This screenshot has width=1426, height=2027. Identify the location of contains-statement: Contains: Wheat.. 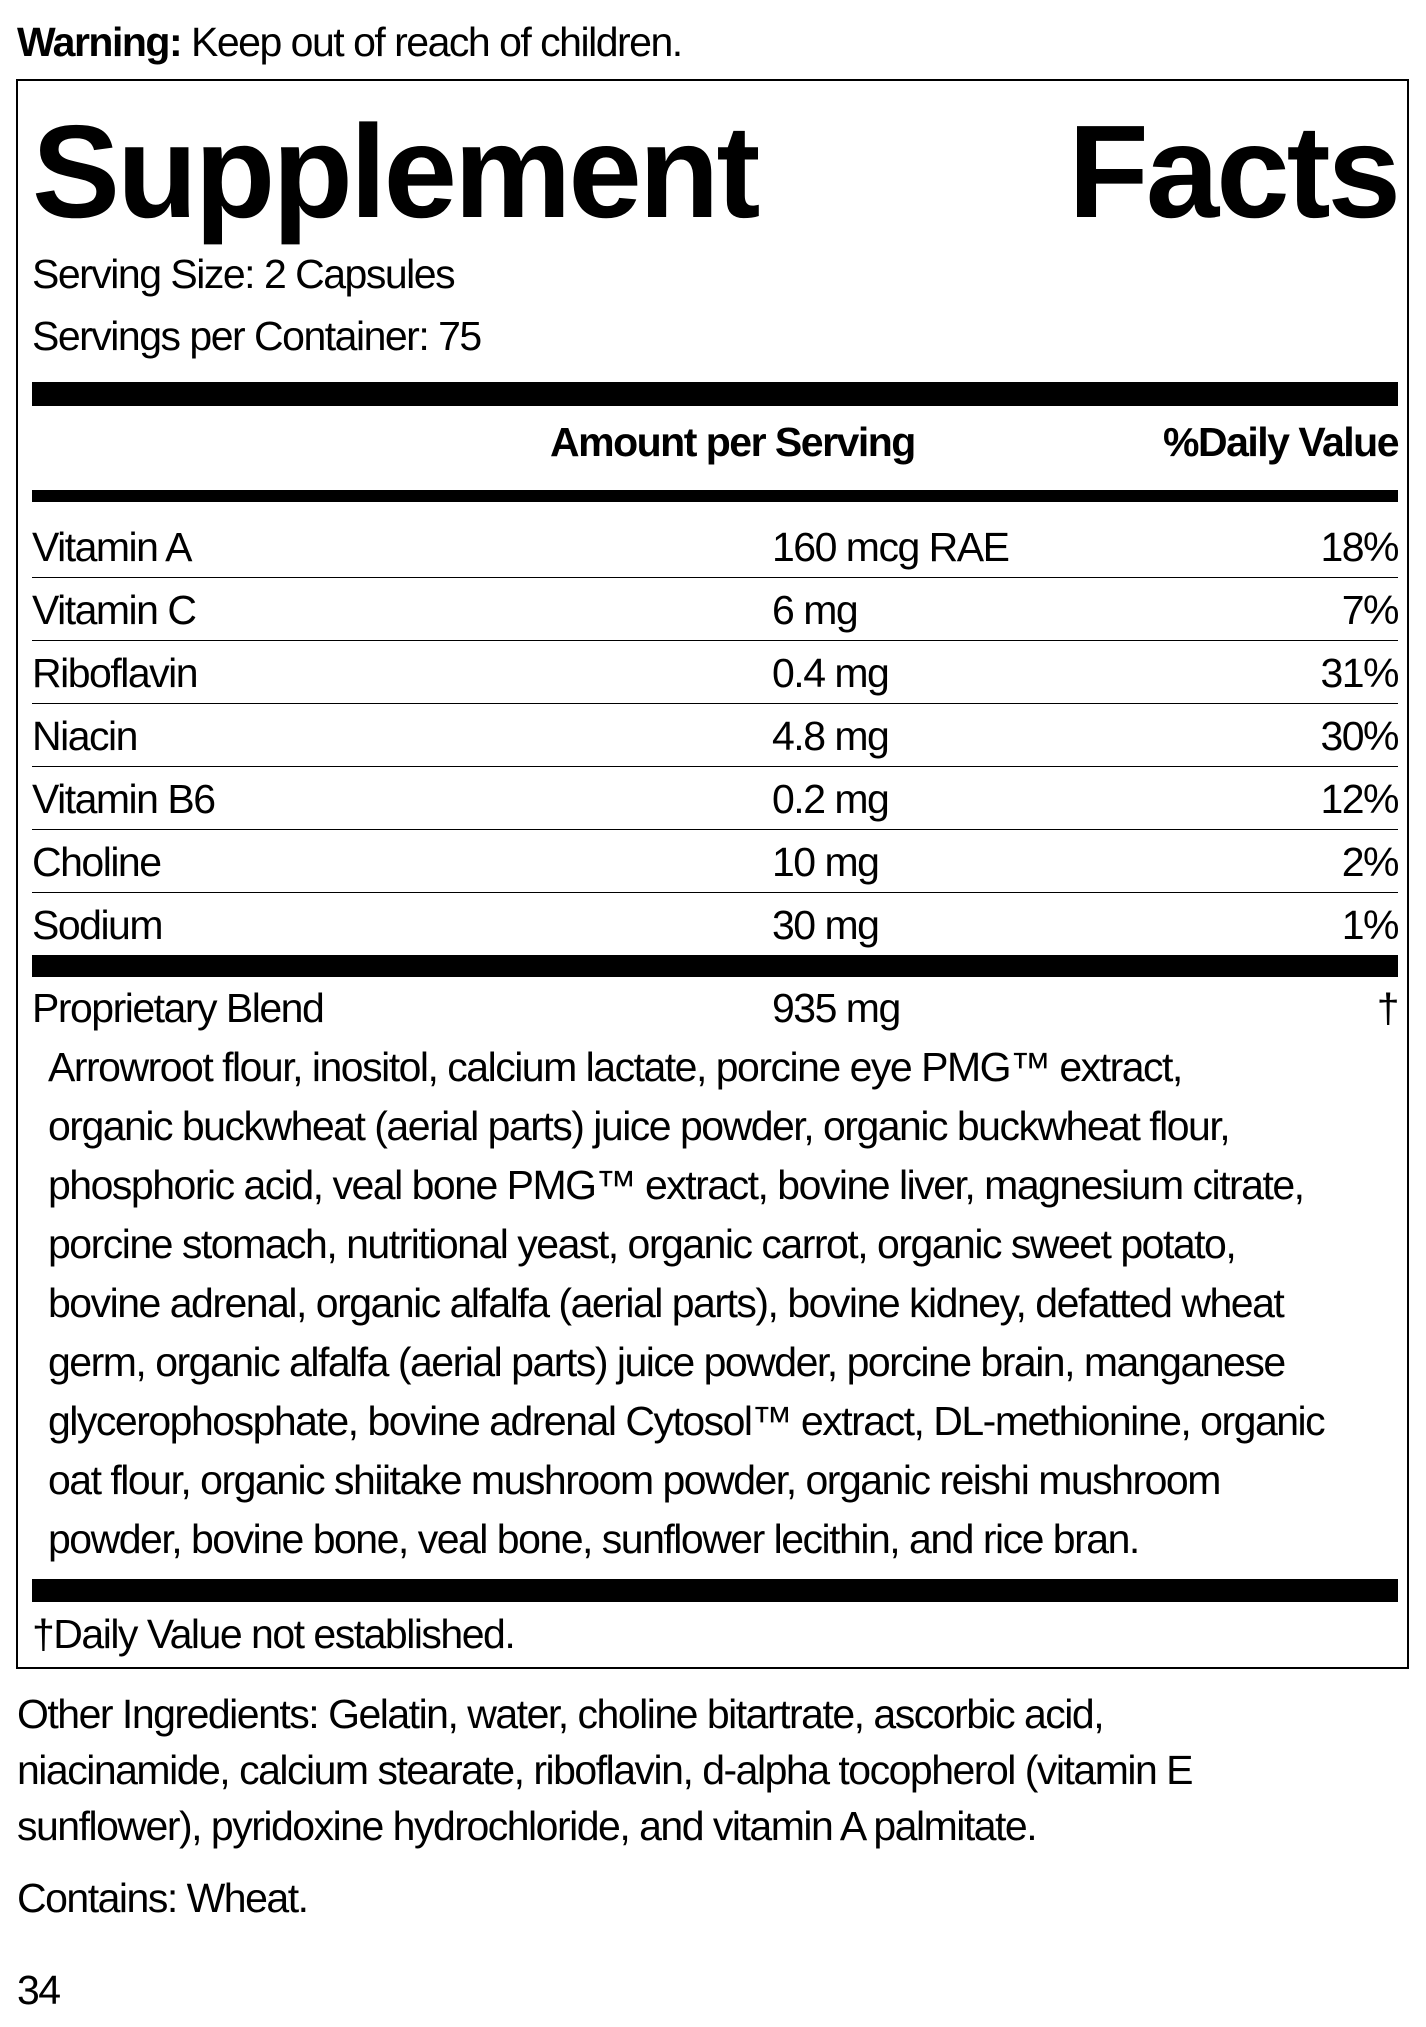
(163, 1898).